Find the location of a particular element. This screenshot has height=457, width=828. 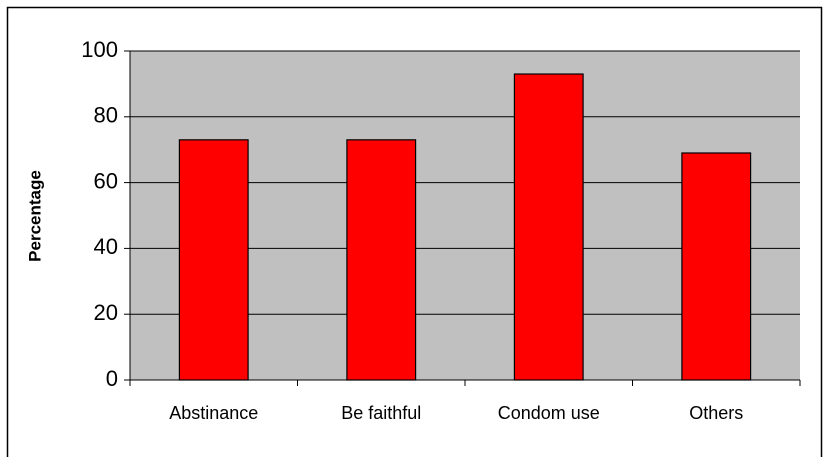

y-tick-label: 20 is located at coordinates (106, 312).